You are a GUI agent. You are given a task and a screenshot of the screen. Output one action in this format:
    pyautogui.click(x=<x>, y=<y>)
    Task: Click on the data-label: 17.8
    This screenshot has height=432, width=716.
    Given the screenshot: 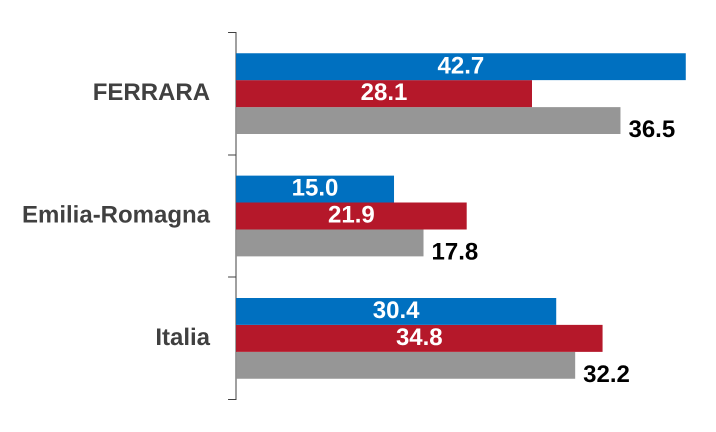 What is the action you would take?
    pyautogui.click(x=455, y=252)
    